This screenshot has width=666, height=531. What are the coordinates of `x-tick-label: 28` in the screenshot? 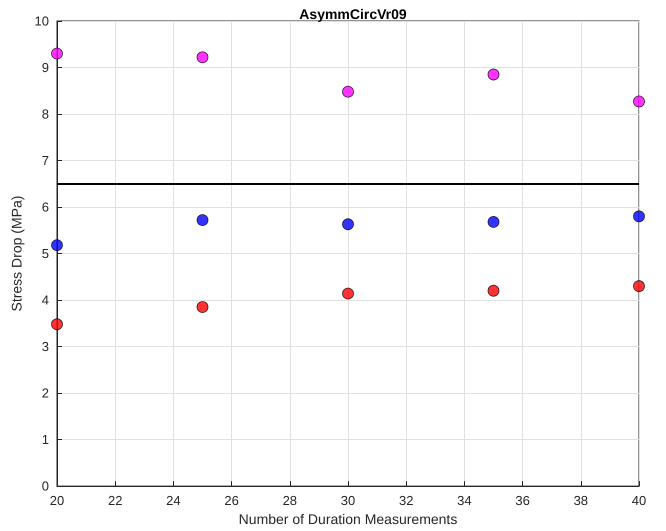 It's located at (290, 500).